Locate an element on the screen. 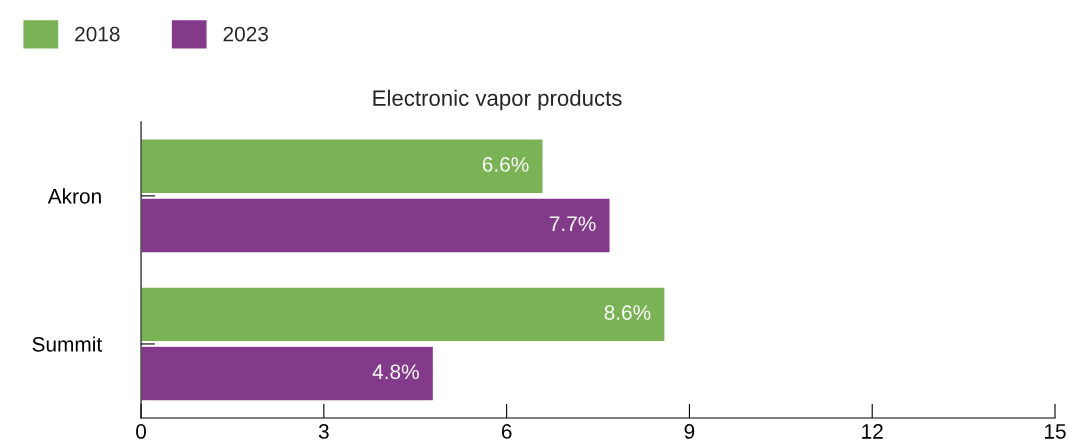  chart-title: Electronic vapor products is located at coordinates (497, 100).